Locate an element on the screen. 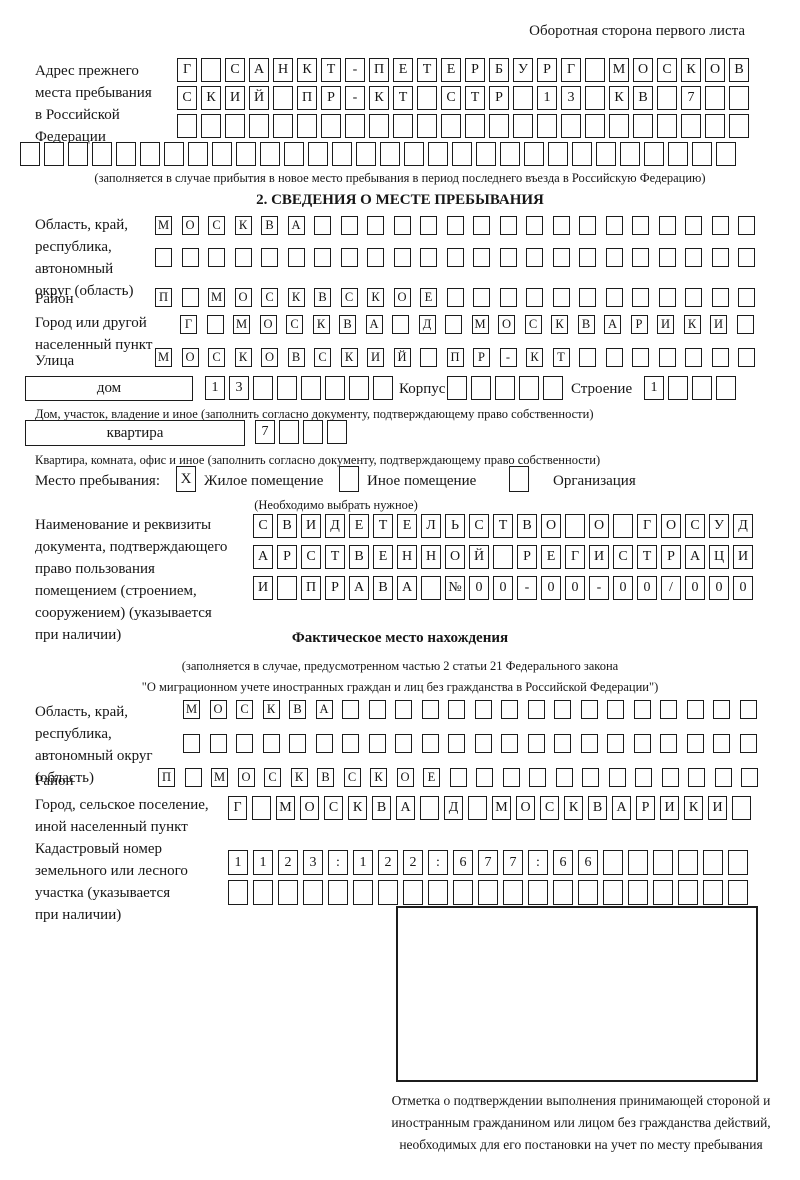 Image resolution: width=800 pixels, height=1180 pixels. char-cell: Й is located at coordinates (402, 357).